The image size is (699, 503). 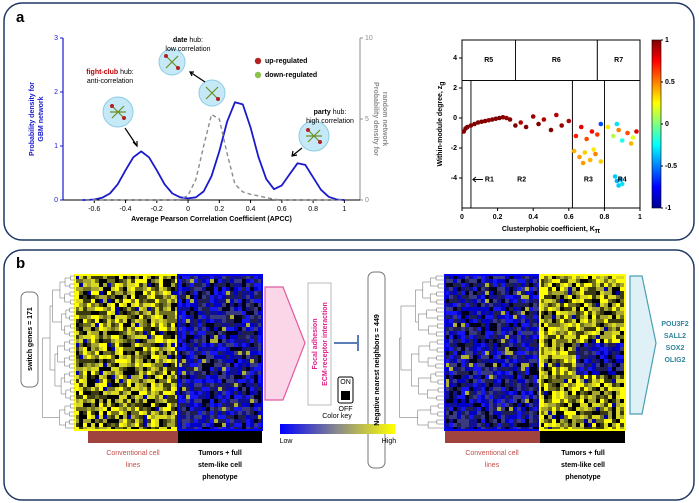 What do you see at coordinates (258, 61) in the screenshot?
I see `legend-swatch` at bounding box center [258, 61].